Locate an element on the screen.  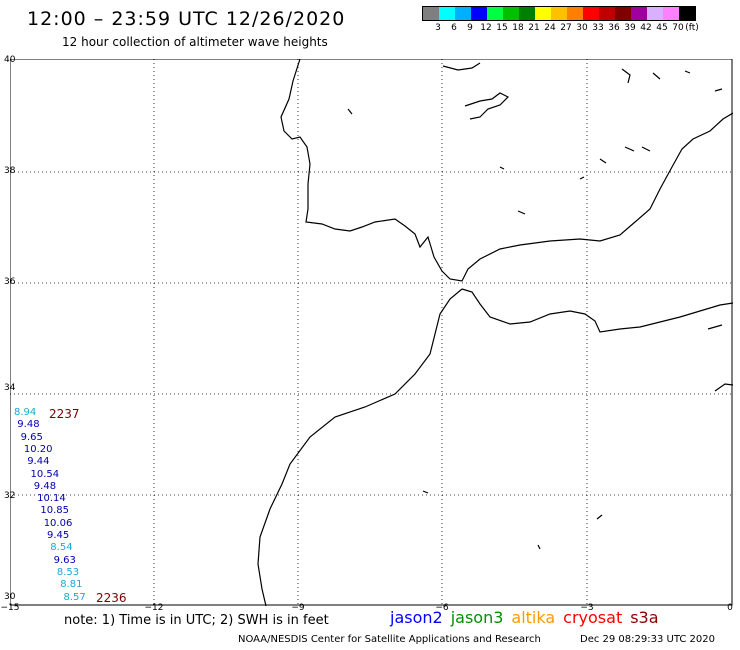
satellite-label: jason3 is located at coordinates (477, 617).